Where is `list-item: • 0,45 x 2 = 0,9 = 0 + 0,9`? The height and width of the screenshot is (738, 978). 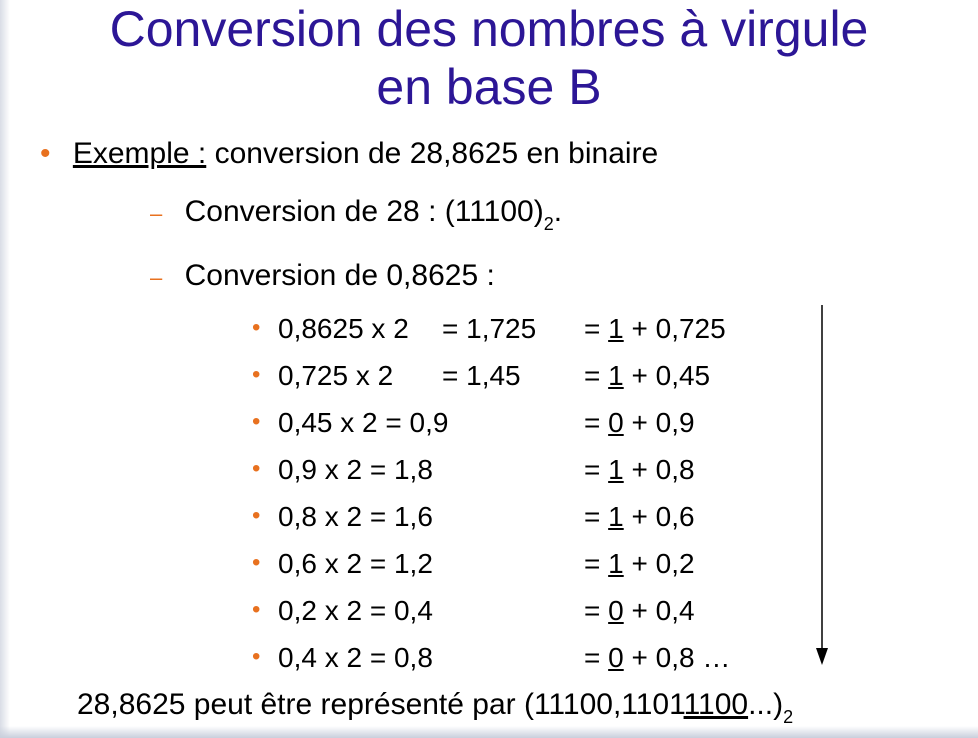
list-item: • 0,45 x 2 = 0,9 = 0 + 0,9 is located at coordinates (512, 423).